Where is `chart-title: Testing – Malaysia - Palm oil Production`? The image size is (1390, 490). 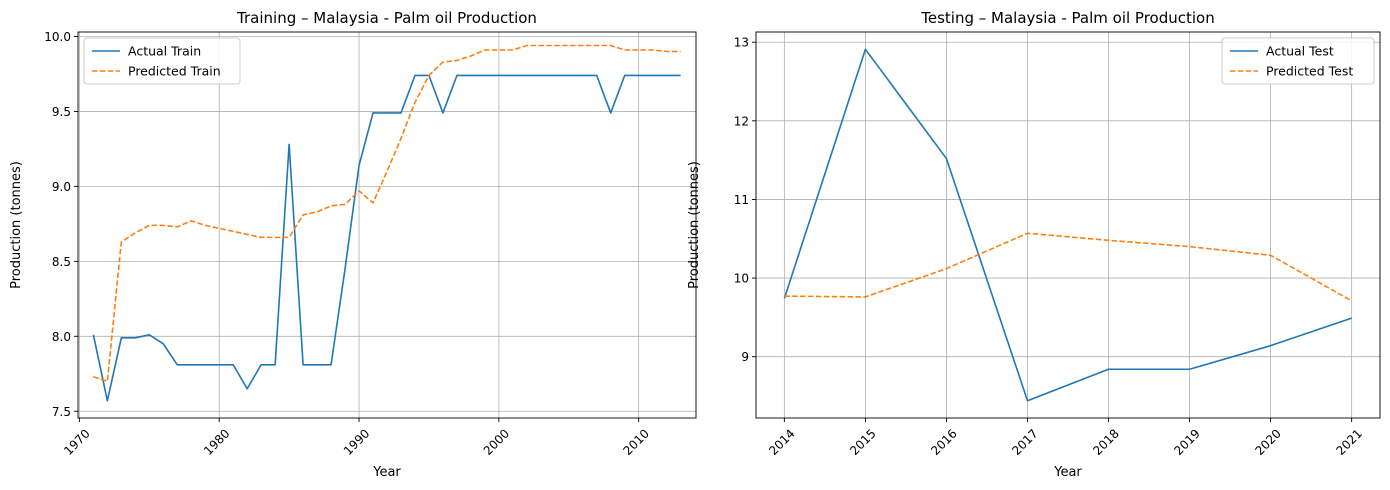
chart-title: Testing – Malaysia - Palm oil Production is located at coordinates (1067, 18).